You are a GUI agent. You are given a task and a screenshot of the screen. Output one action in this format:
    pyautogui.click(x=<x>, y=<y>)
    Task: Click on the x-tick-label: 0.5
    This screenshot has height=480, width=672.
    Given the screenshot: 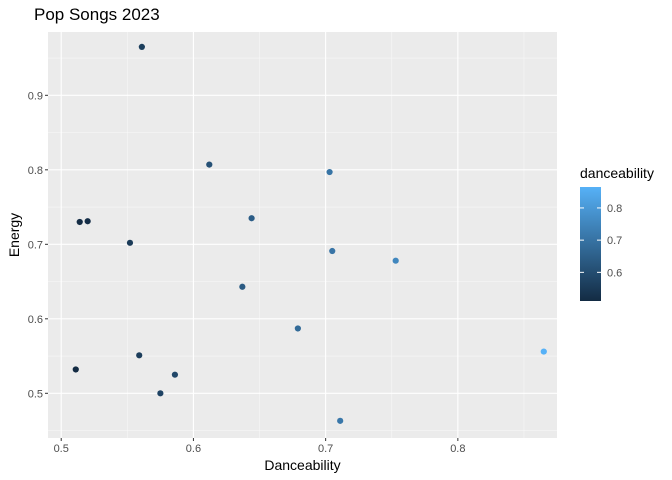 What is the action you would take?
    pyautogui.click(x=61, y=449)
    